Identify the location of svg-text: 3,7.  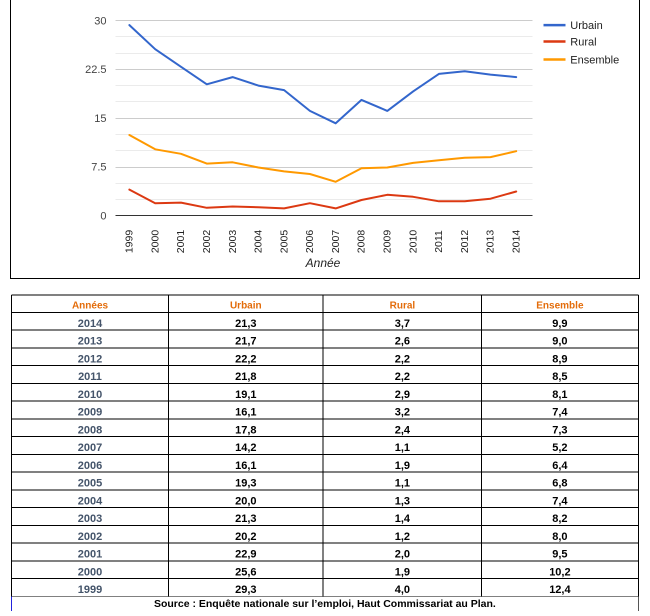
(402, 324).